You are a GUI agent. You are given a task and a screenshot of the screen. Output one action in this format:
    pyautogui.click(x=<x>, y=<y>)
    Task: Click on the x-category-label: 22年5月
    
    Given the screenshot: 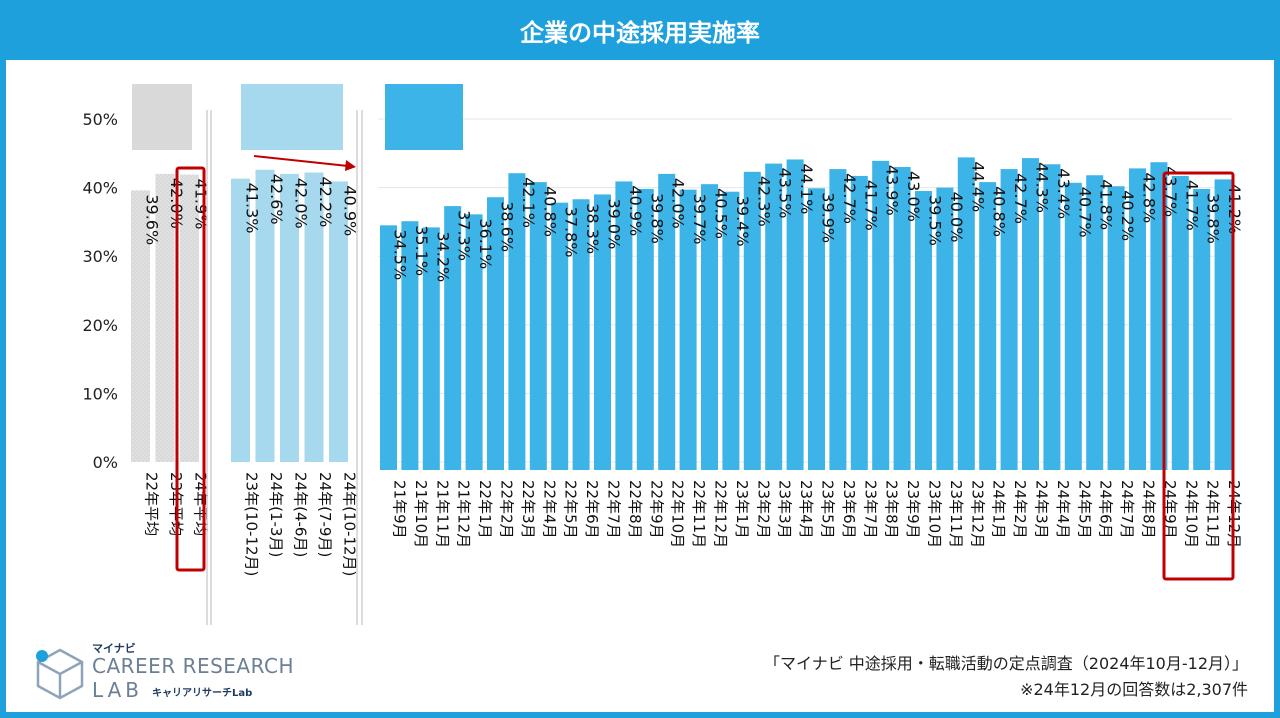 What is the action you would take?
    pyautogui.click(x=571, y=509)
    